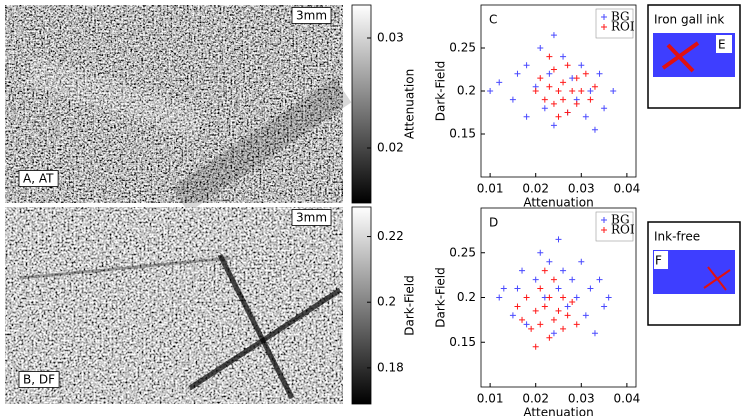  What do you see at coordinates (441, 91) in the screenshot?
I see `y-axis-label: Dark-Field` at bounding box center [441, 91].